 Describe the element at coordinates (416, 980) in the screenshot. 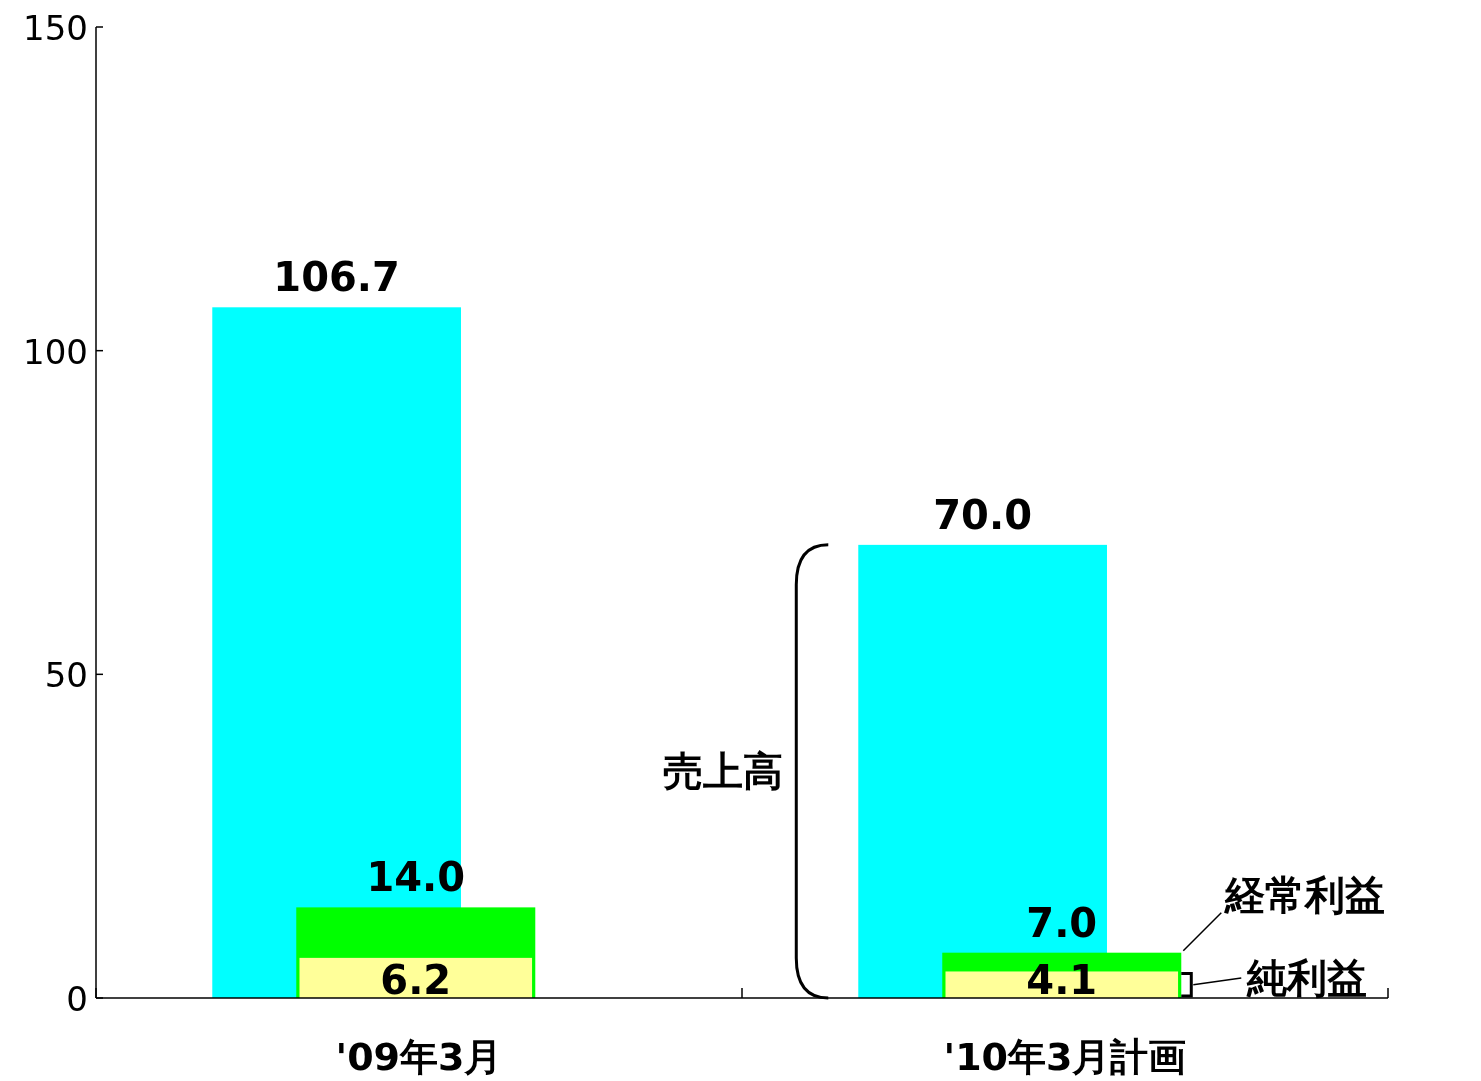

I see `data-label: 6.2` at that location.